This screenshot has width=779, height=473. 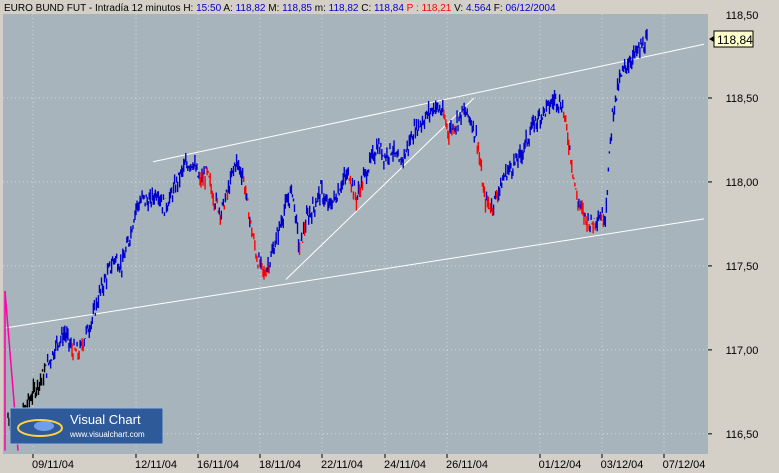 What do you see at coordinates (735, 40) in the screenshot?
I see `last-price-label: 118,84` at bounding box center [735, 40].